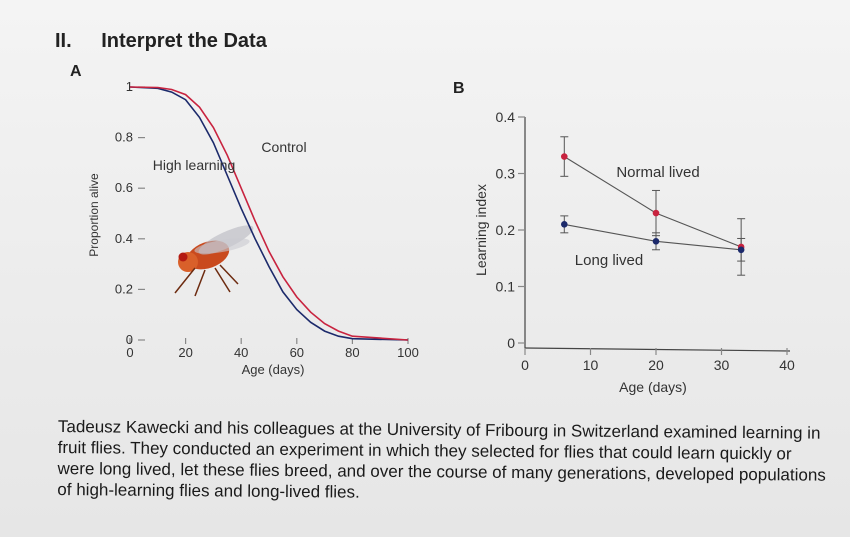 This screenshot has width=850, height=537. I want to click on y-tick-label-a: 0.8, so click(124, 137).